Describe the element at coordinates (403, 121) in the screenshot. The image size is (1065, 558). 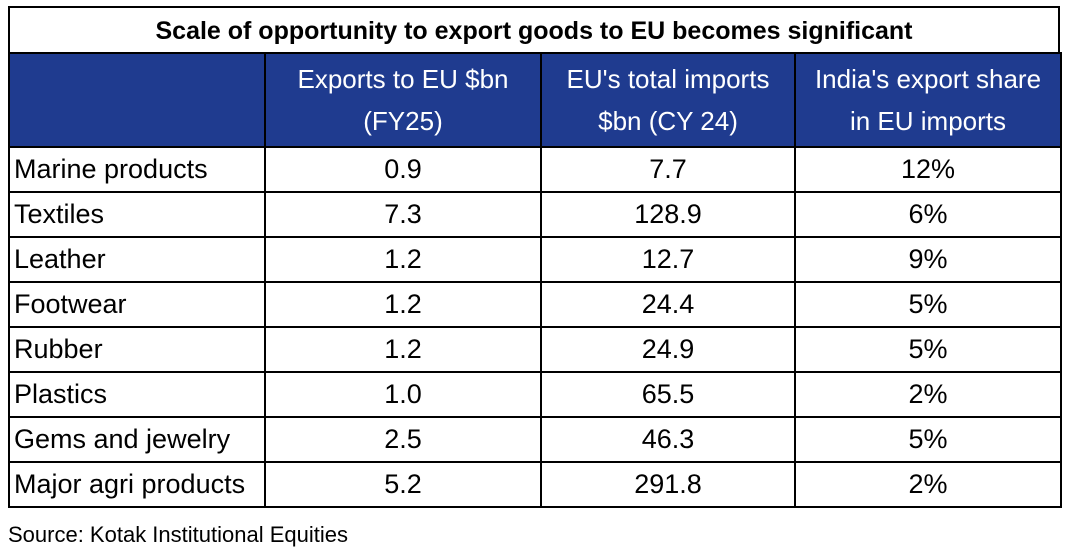
I see `header-exports-line2: (FY25)` at that location.